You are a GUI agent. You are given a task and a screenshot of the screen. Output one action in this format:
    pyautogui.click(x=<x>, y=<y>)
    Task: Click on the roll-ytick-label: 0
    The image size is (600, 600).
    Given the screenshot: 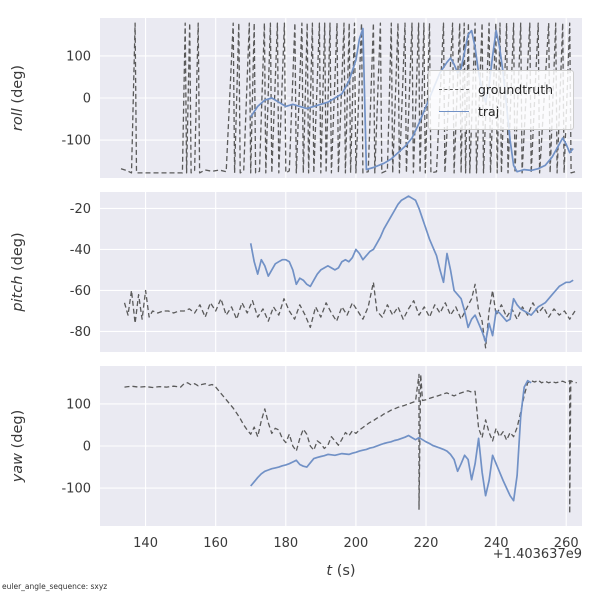 What is the action you would take?
    pyautogui.click(x=87, y=99)
    